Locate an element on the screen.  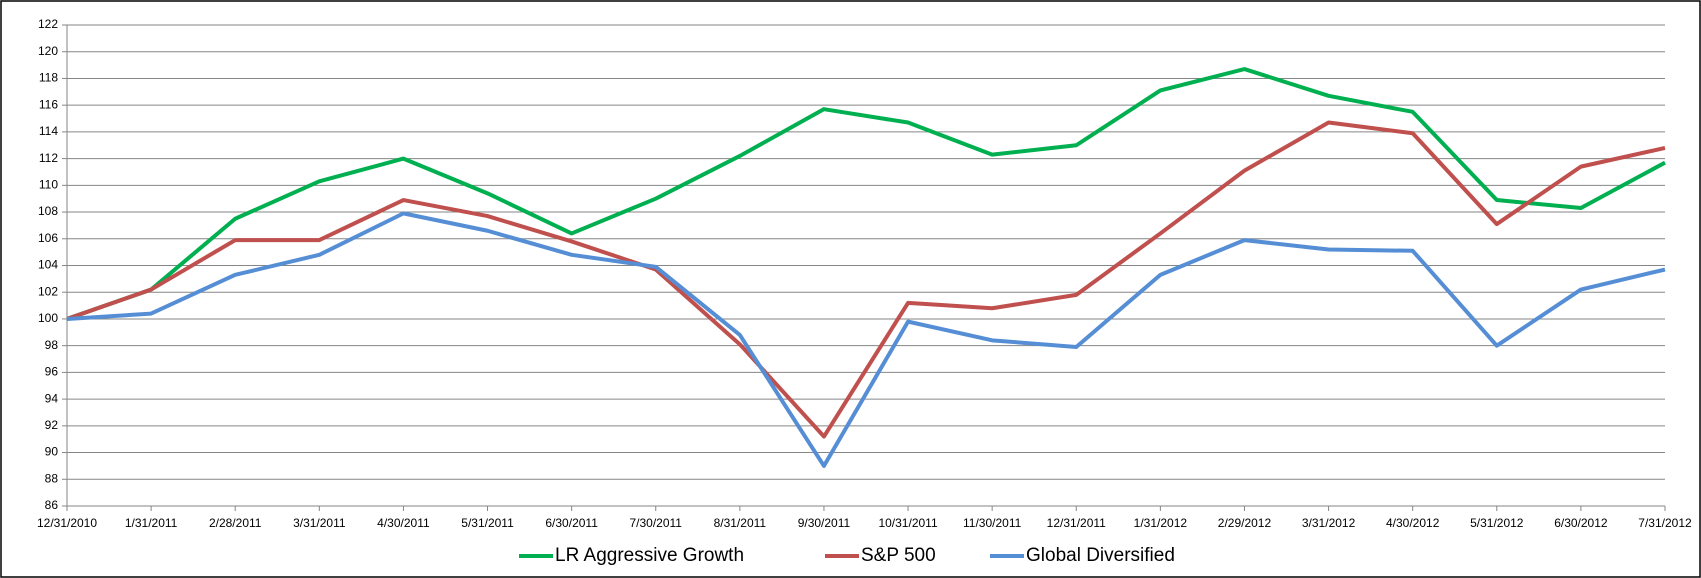
x-tick-label: 6/30/2012 is located at coordinates (1581, 523).